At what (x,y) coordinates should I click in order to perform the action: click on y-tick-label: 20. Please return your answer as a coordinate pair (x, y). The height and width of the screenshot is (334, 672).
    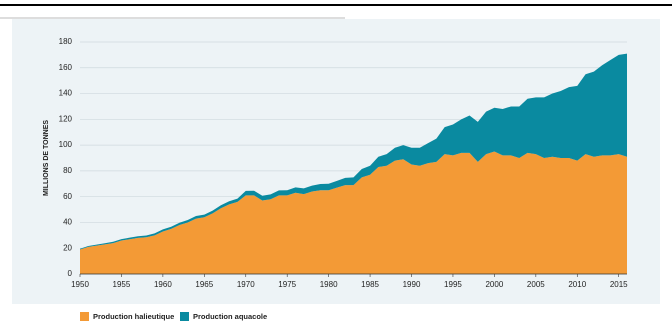
    Looking at the image, I should click on (67, 247).